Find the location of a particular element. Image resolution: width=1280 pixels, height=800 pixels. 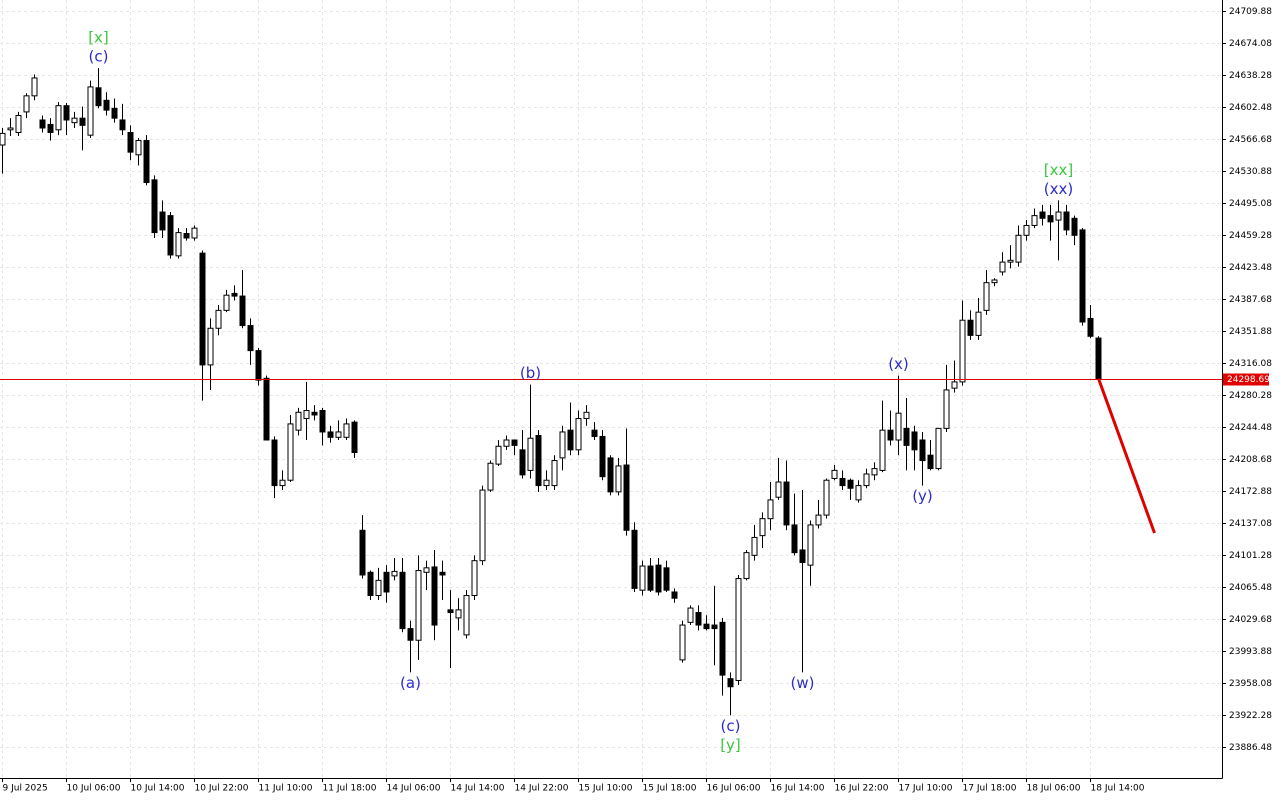

y-tick-label: 24316.08 is located at coordinates (1250, 364).